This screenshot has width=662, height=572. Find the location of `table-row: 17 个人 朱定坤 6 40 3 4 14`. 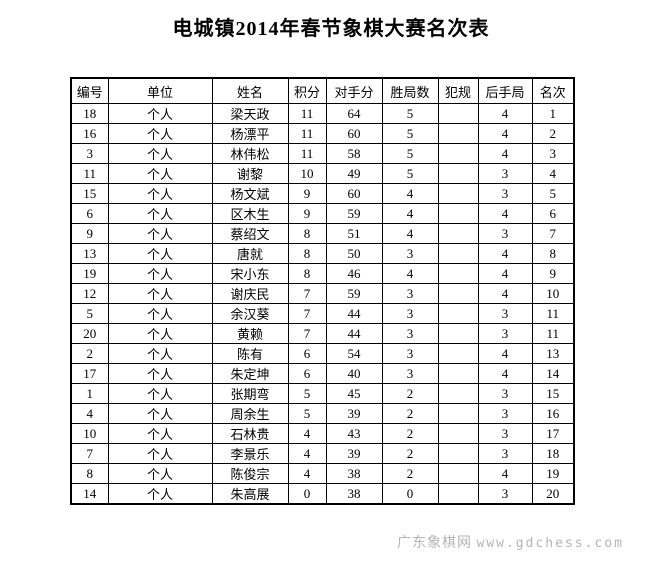

table-row: 17 个人 朱定坤 6 40 3 4 14 is located at coordinates (322, 373).